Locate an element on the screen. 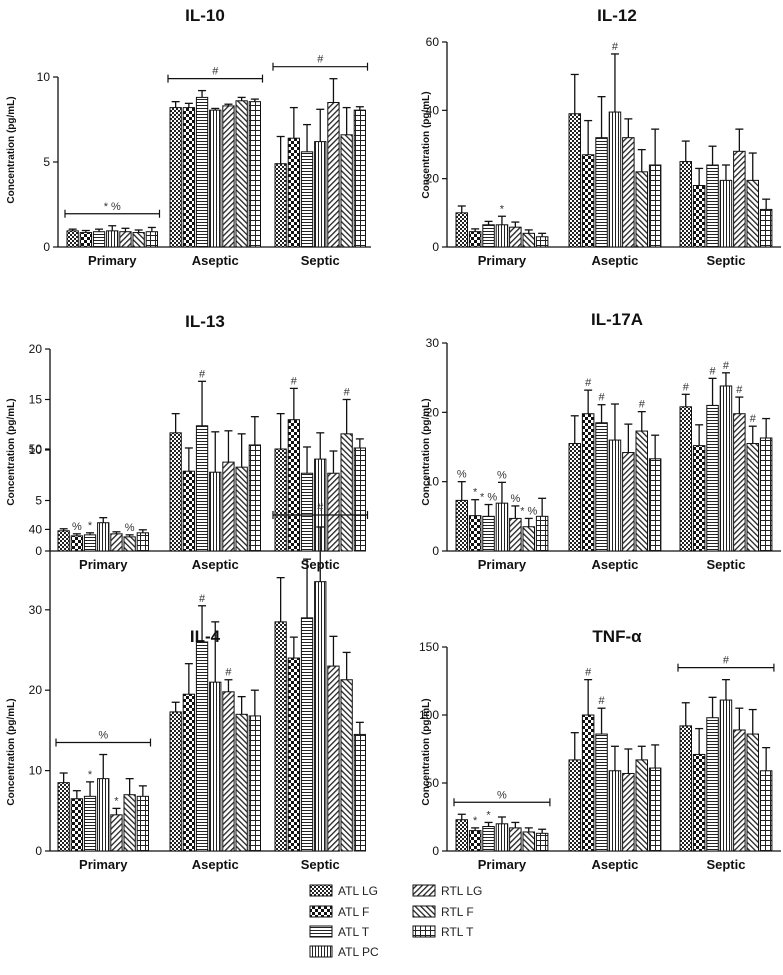 Image resolution: width=783 pixels, height=975 pixels. y-tick-label: 5 is located at coordinates (38, 501).